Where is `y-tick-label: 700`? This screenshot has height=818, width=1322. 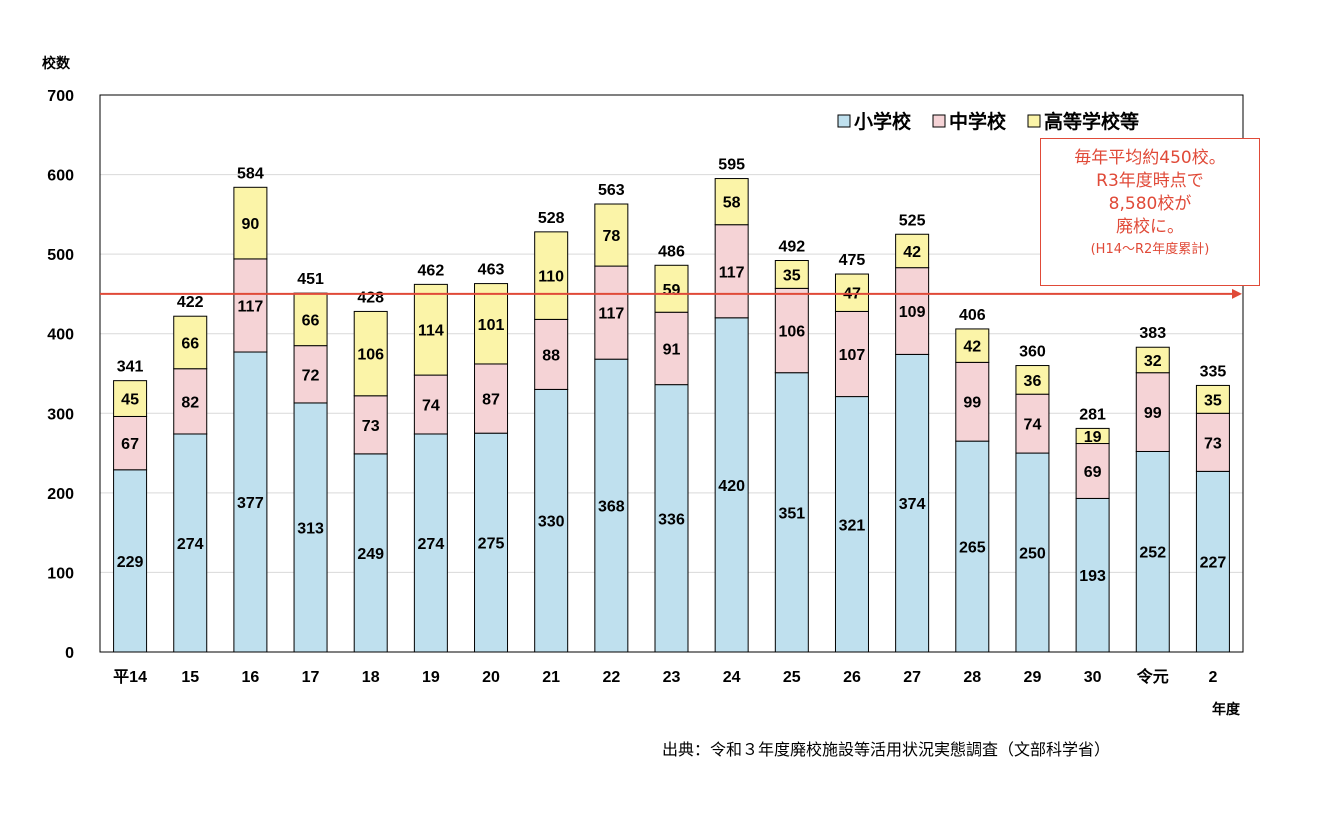 y-tick-label: 700 is located at coordinates (60, 96).